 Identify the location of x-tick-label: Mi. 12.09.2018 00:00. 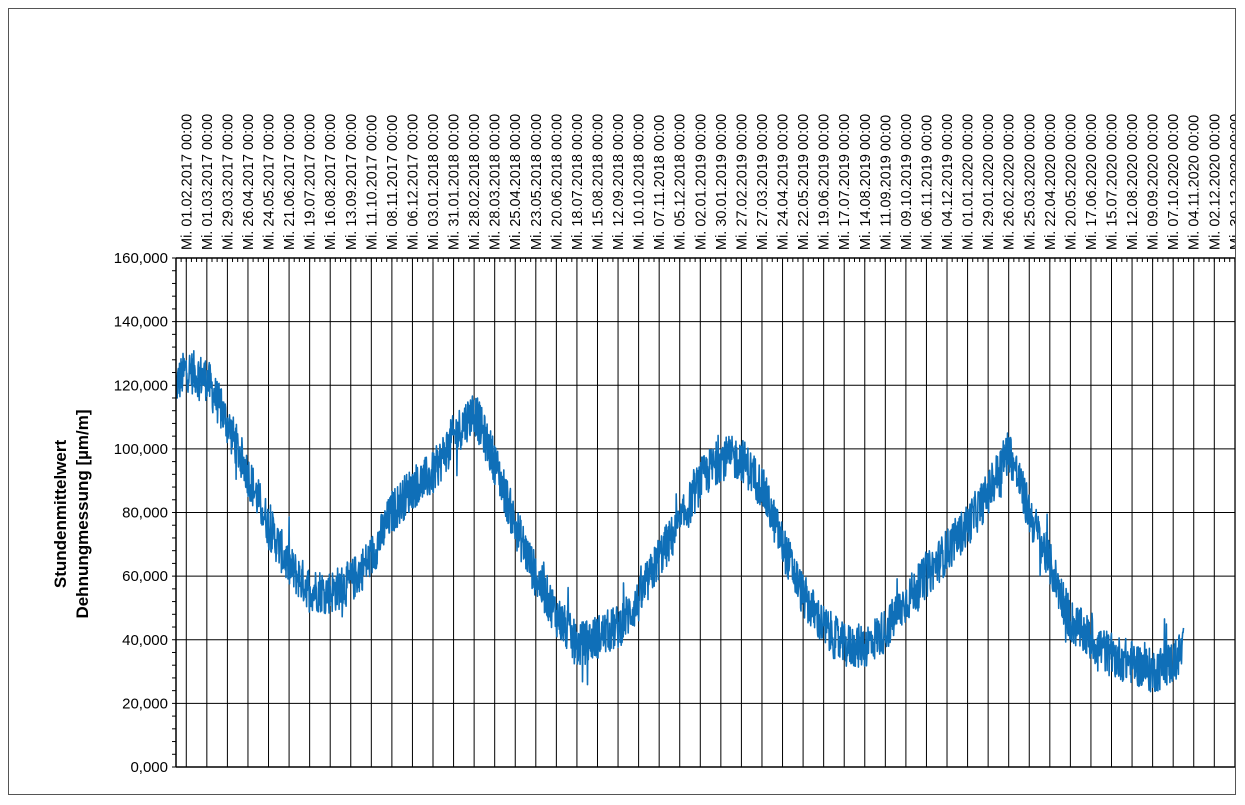
(619, 182).